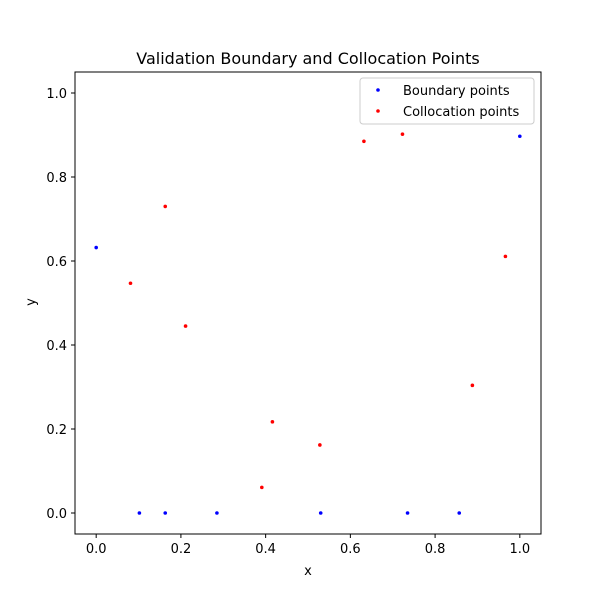  Describe the element at coordinates (265, 549) in the screenshot. I see `x-tick-label: 0.4` at that location.